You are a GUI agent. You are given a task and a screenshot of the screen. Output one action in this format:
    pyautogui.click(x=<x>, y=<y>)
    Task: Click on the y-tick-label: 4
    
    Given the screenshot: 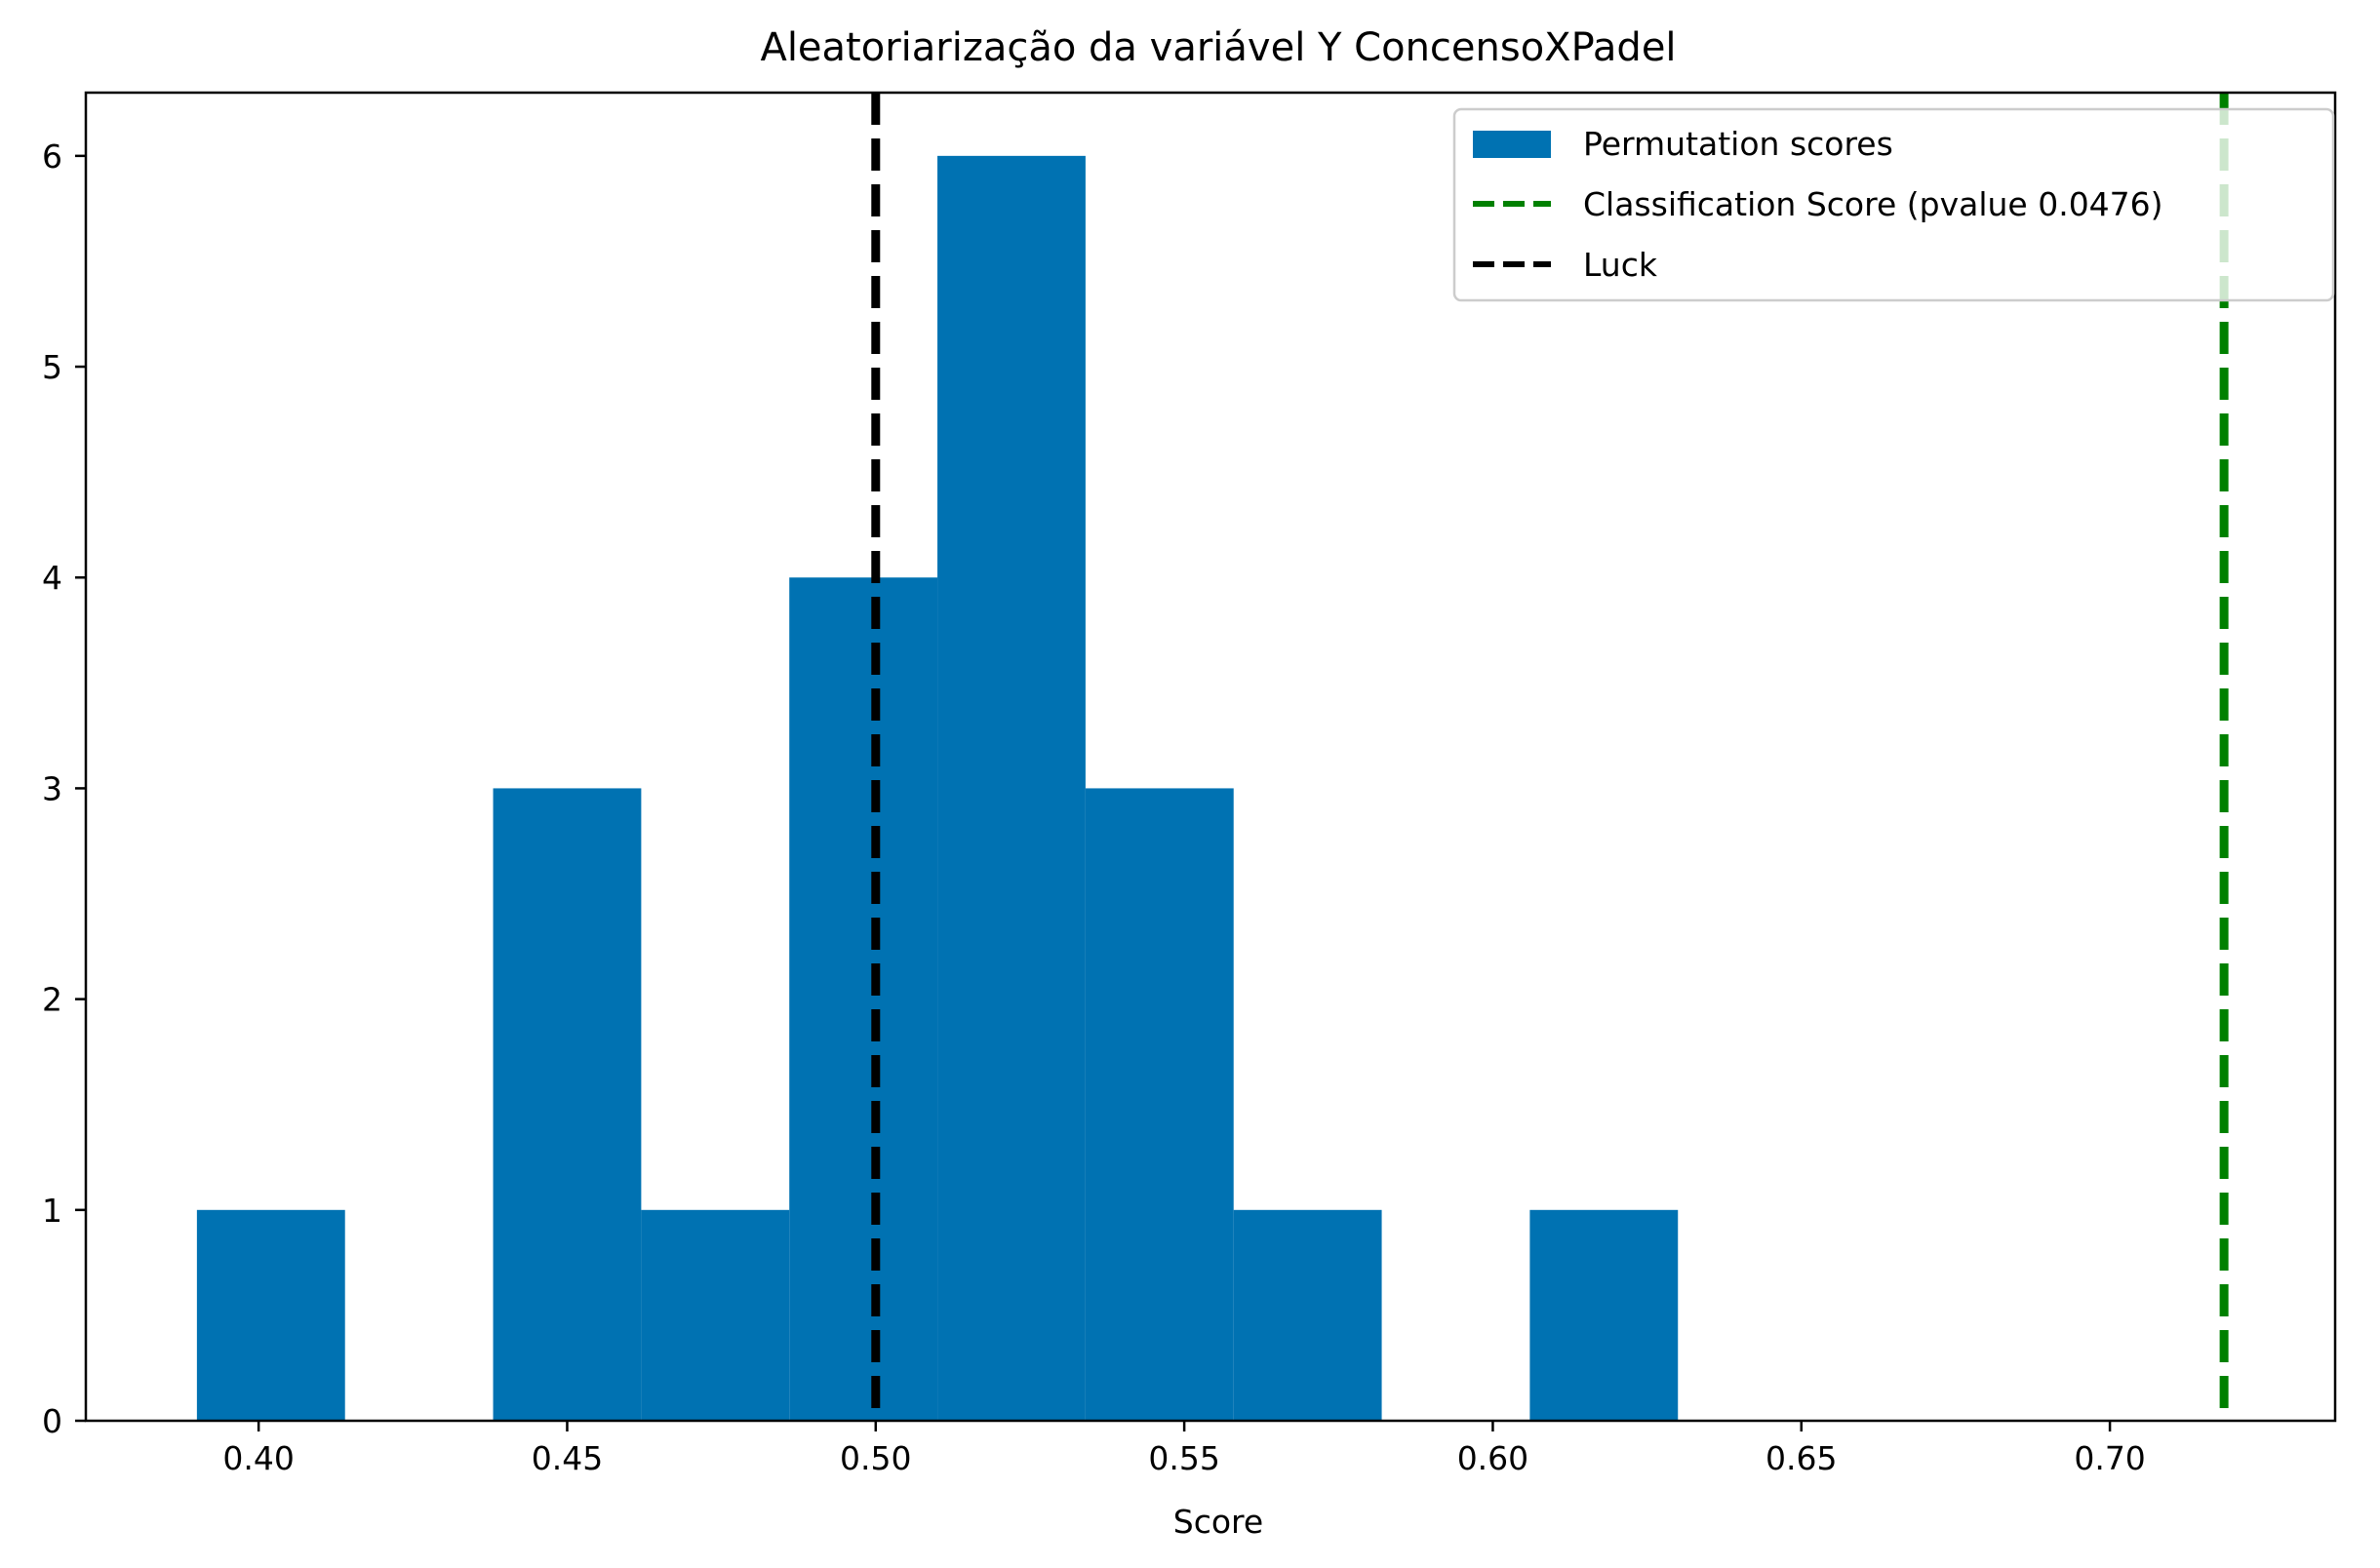 What is the action you would take?
    pyautogui.click(x=52, y=578)
    